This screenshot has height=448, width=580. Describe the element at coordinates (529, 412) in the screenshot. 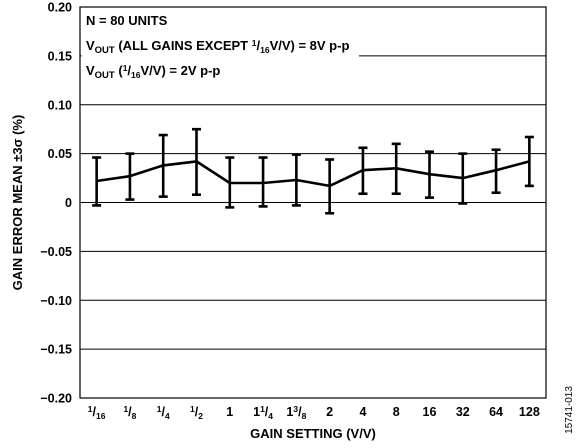

I see `x-tick-label: 128` at that location.